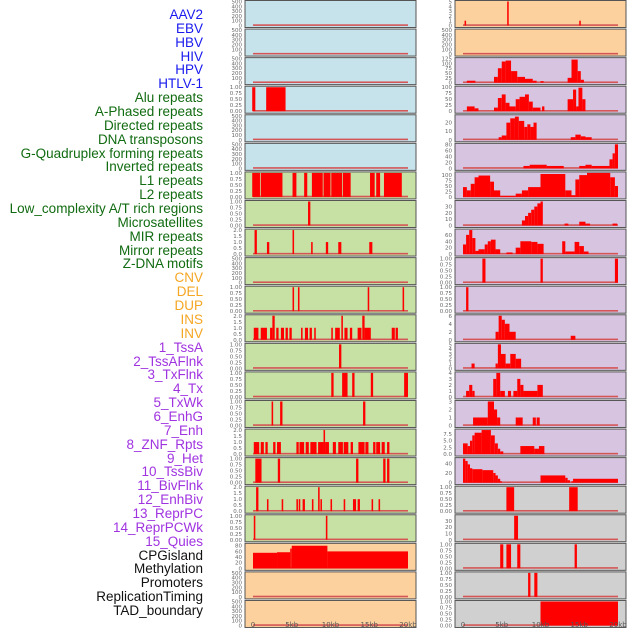 The image size is (630, 630). I want to click on y-tick-label: 0.0, so click(237, 512).